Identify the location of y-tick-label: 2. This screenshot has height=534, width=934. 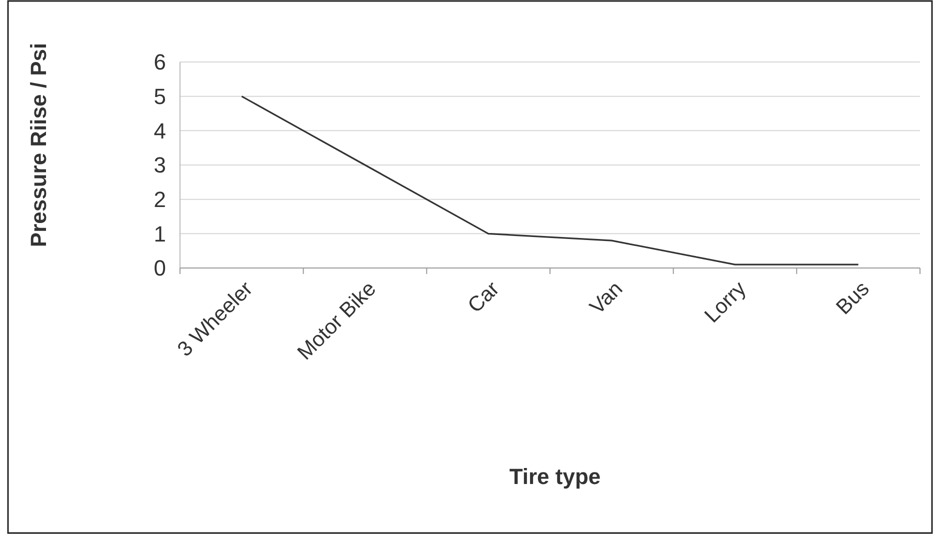
(160, 199).